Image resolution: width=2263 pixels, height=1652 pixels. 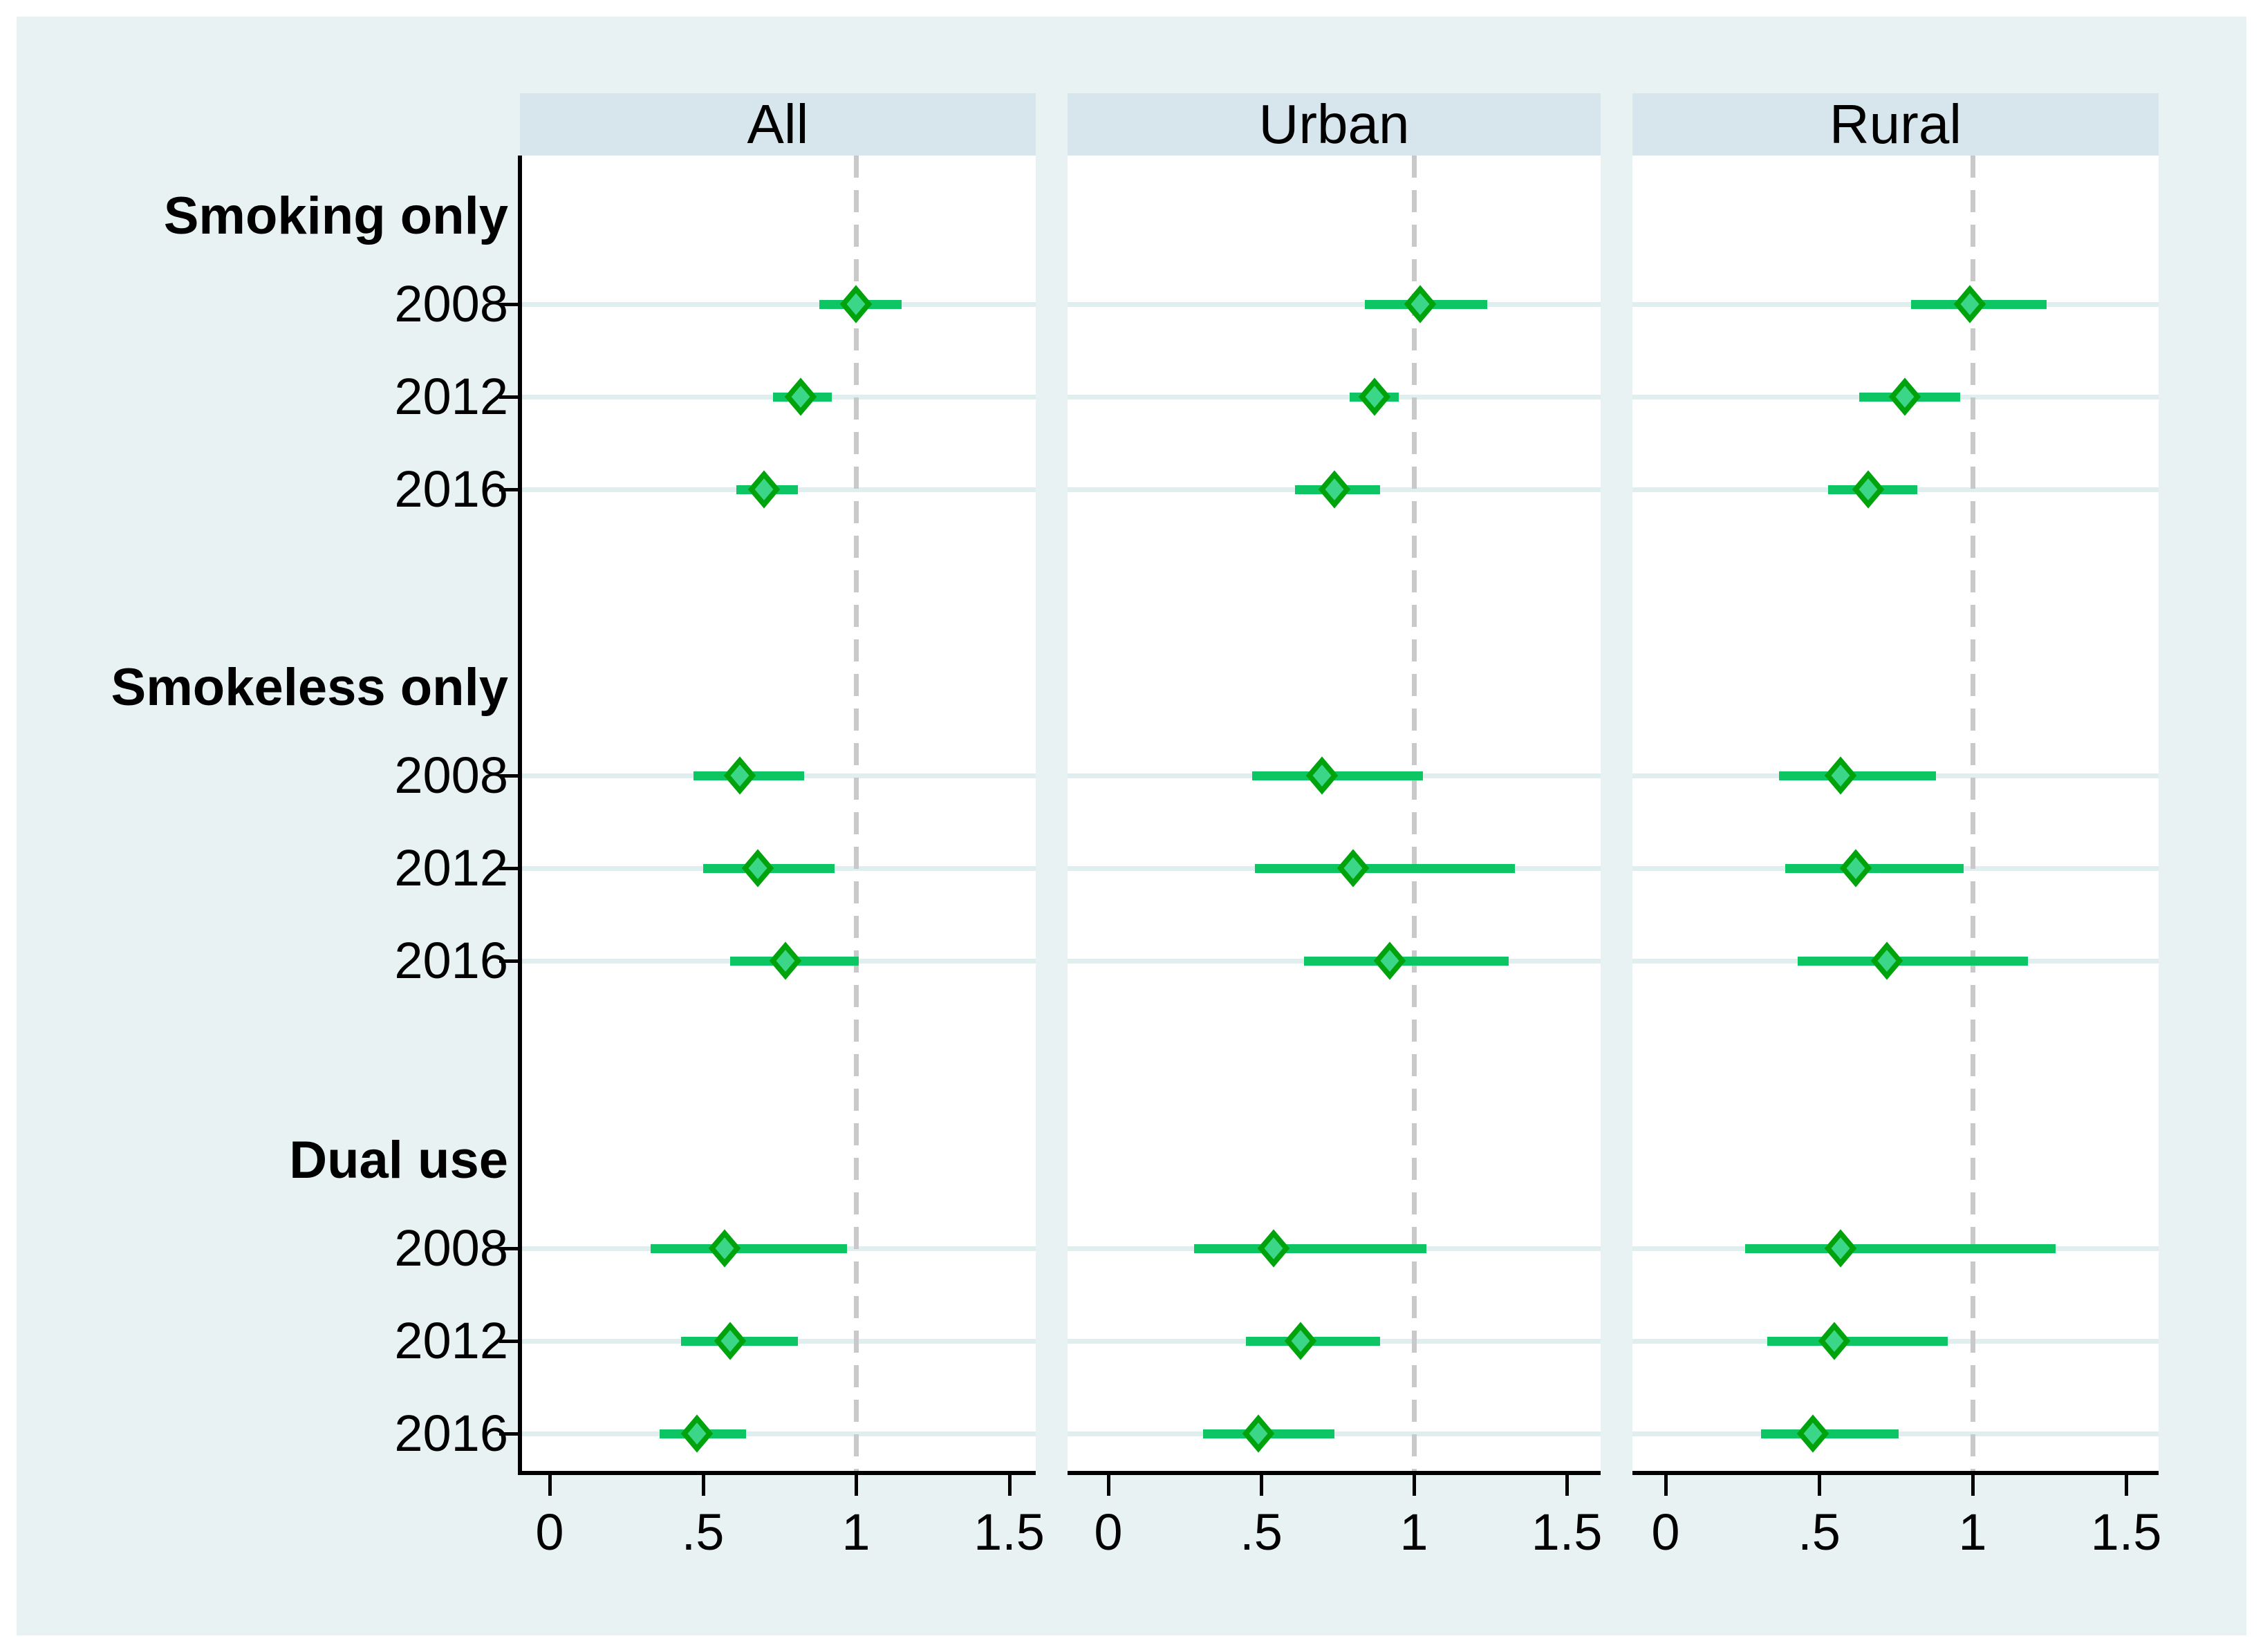 What do you see at coordinates (1895, 124) in the screenshot?
I see `panel-header-rural: Rural` at bounding box center [1895, 124].